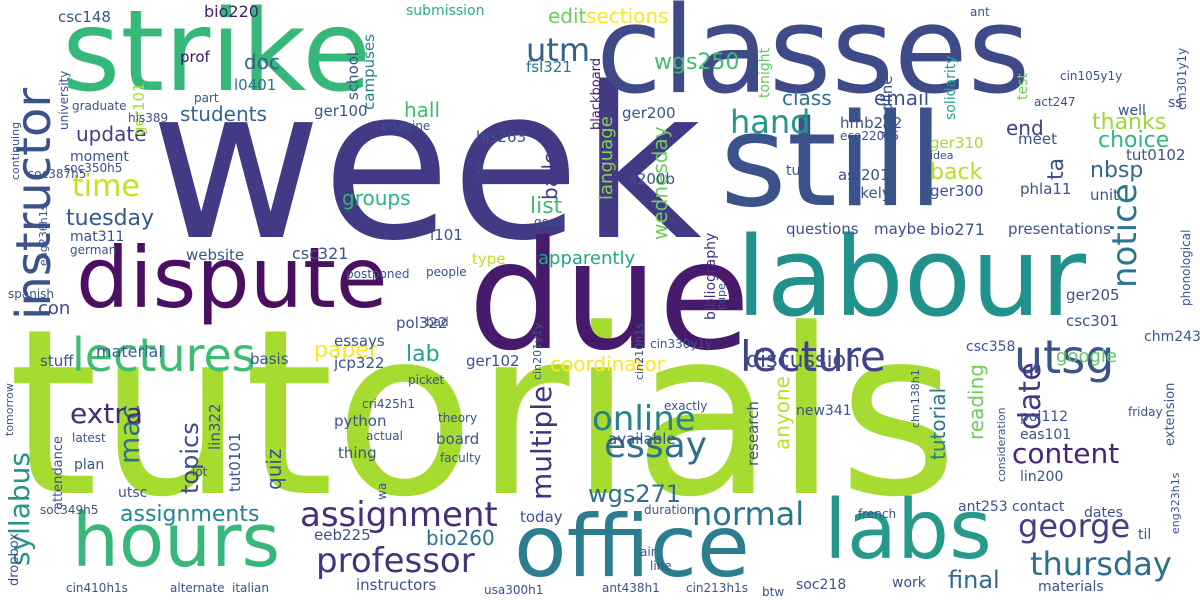 The image size is (1200, 600). Describe the element at coordinates (669, 510) in the screenshot. I see `word-duration: duration` at that location.